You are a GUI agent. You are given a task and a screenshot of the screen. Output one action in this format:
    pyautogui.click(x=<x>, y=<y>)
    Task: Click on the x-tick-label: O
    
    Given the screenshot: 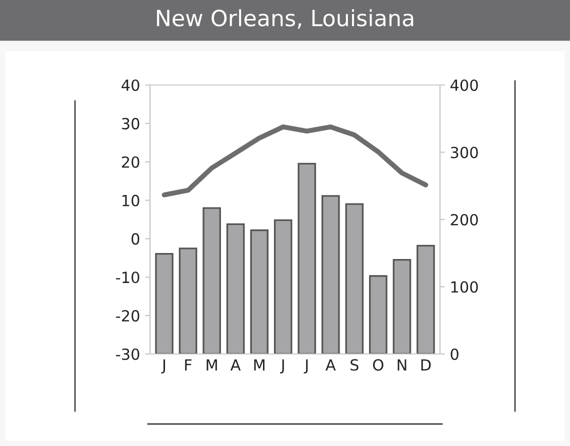 What is the action you would take?
    pyautogui.click(x=378, y=365)
    